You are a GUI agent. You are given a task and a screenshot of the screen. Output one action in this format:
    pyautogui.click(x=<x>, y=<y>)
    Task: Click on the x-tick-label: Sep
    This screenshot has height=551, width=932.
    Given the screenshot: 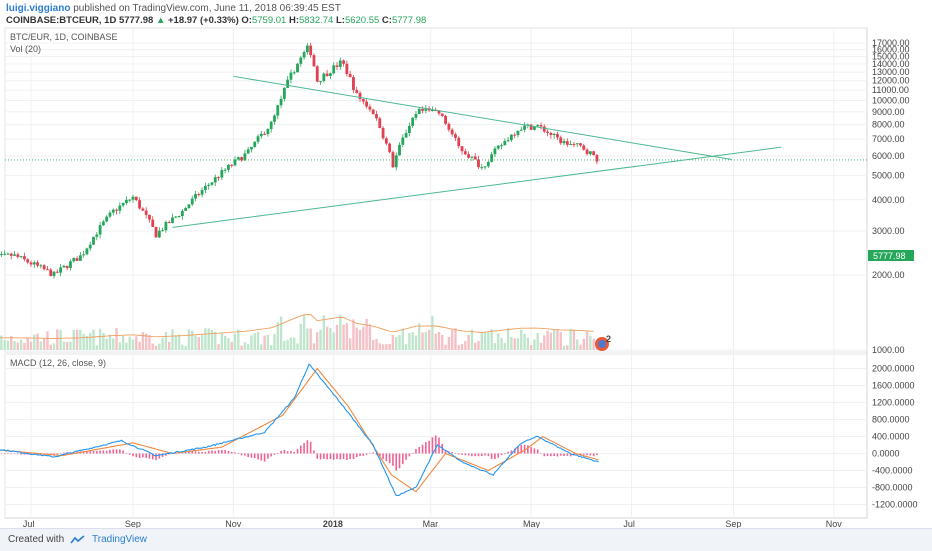 What is the action you would take?
    pyautogui.click(x=733, y=523)
    